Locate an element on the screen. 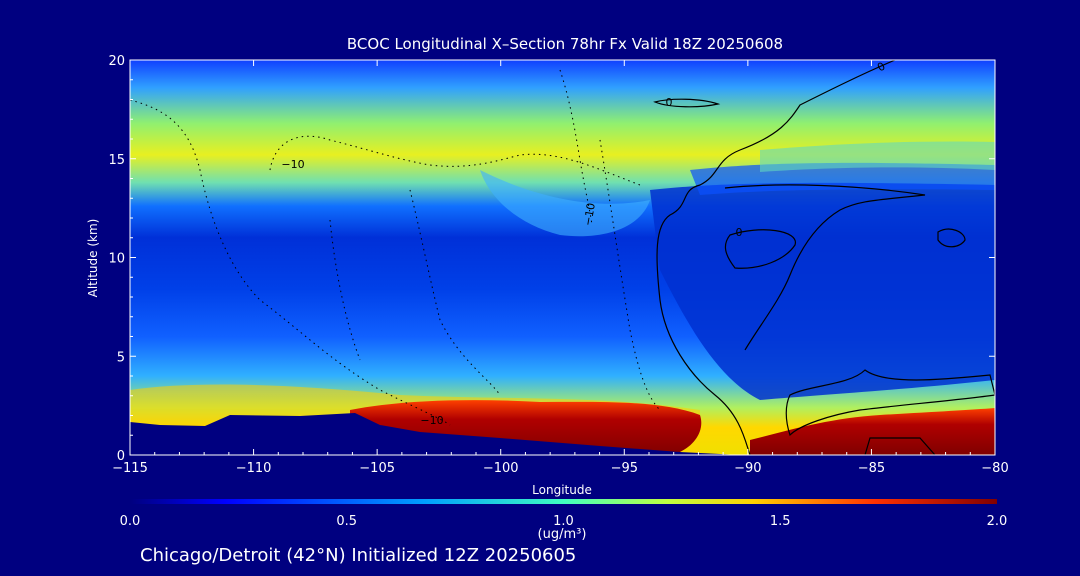 Image resolution: width=1080 pixels, height=576 pixels. x-tick-label: −115 is located at coordinates (130, 468).